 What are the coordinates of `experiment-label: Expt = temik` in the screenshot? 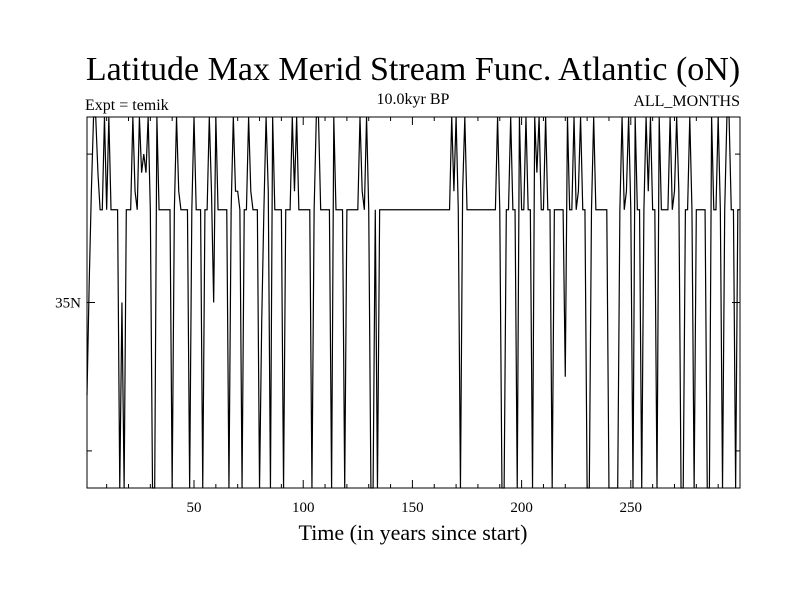 It's located at (127, 105).